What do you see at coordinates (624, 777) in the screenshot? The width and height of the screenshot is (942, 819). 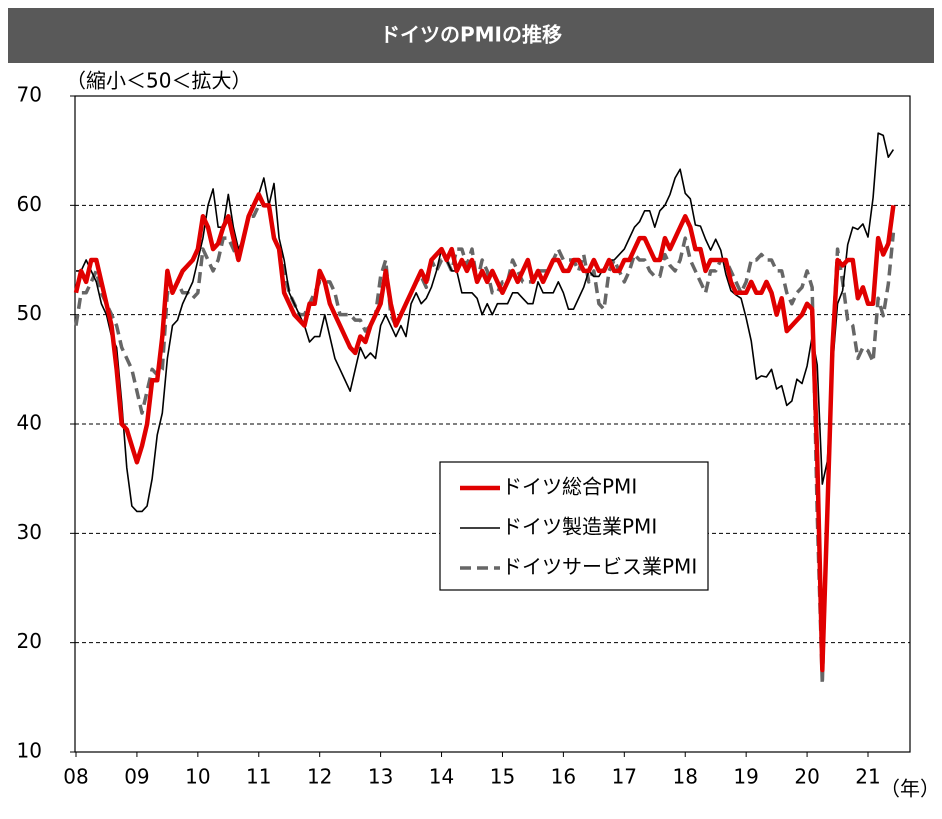 I see `x-tick-label: 17` at bounding box center [624, 777].